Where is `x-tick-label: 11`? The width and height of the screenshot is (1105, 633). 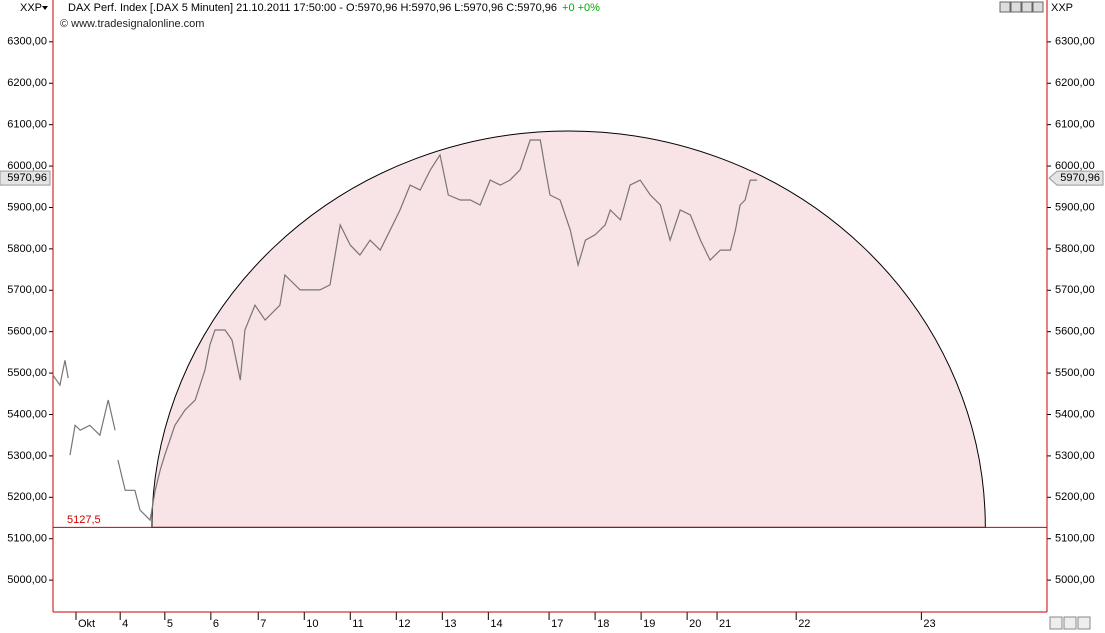
x-tick-label: 11 is located at coordinates (357, 624).